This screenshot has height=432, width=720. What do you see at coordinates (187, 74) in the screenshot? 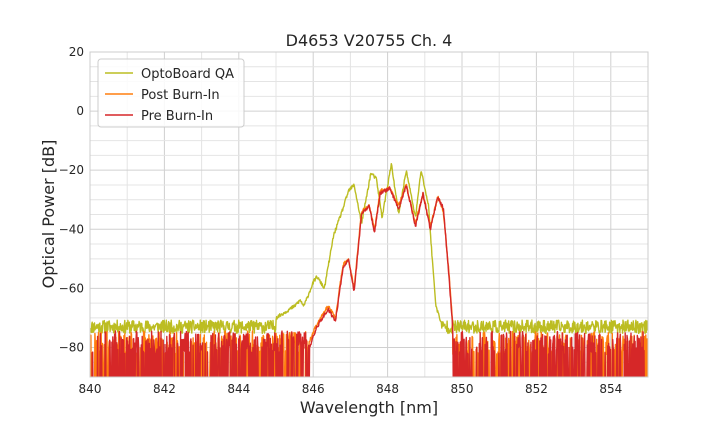
I see `legend-label: OptoBoard QA` at bounding box center [187, 74].